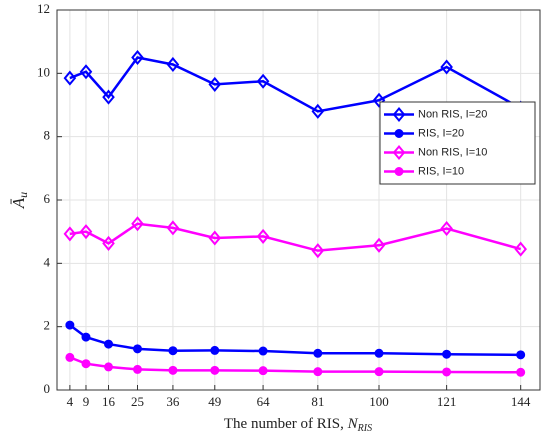 This screenshot has height=442, width=550. Describe the element at coordinates (47, 388) in the screenshot. I see `y-tick-label: 0` at that location.